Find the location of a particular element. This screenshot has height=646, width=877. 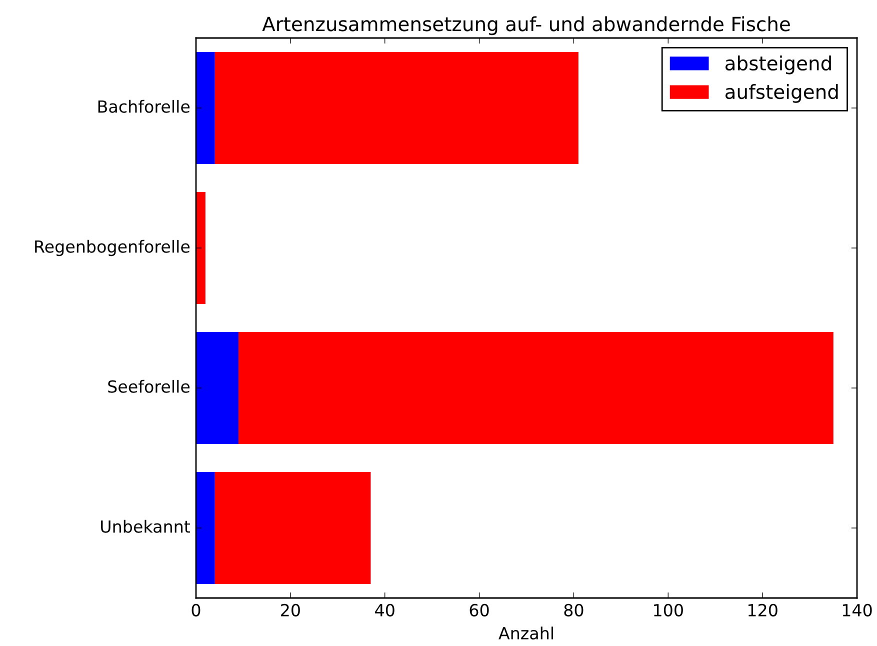

x-tick-label: 0 is located at coordinates (196, 610).